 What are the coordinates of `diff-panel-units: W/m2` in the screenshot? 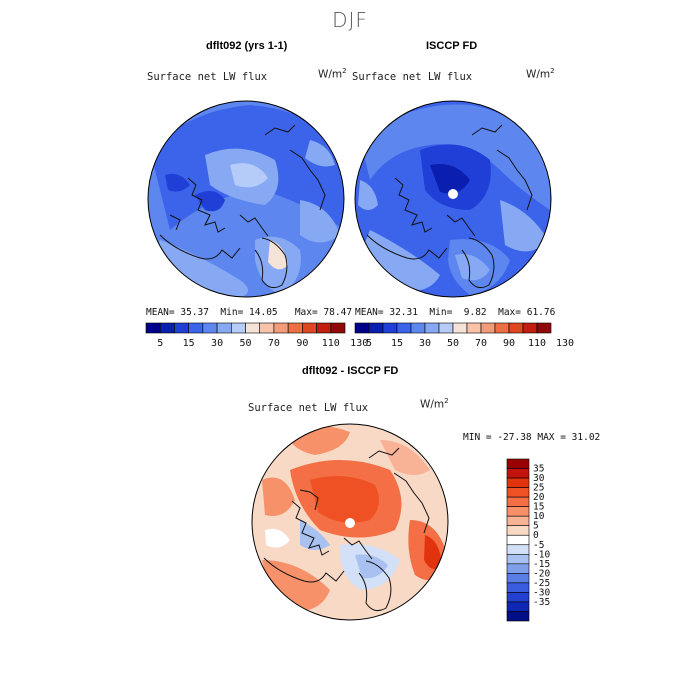 It's located at (434, 404).